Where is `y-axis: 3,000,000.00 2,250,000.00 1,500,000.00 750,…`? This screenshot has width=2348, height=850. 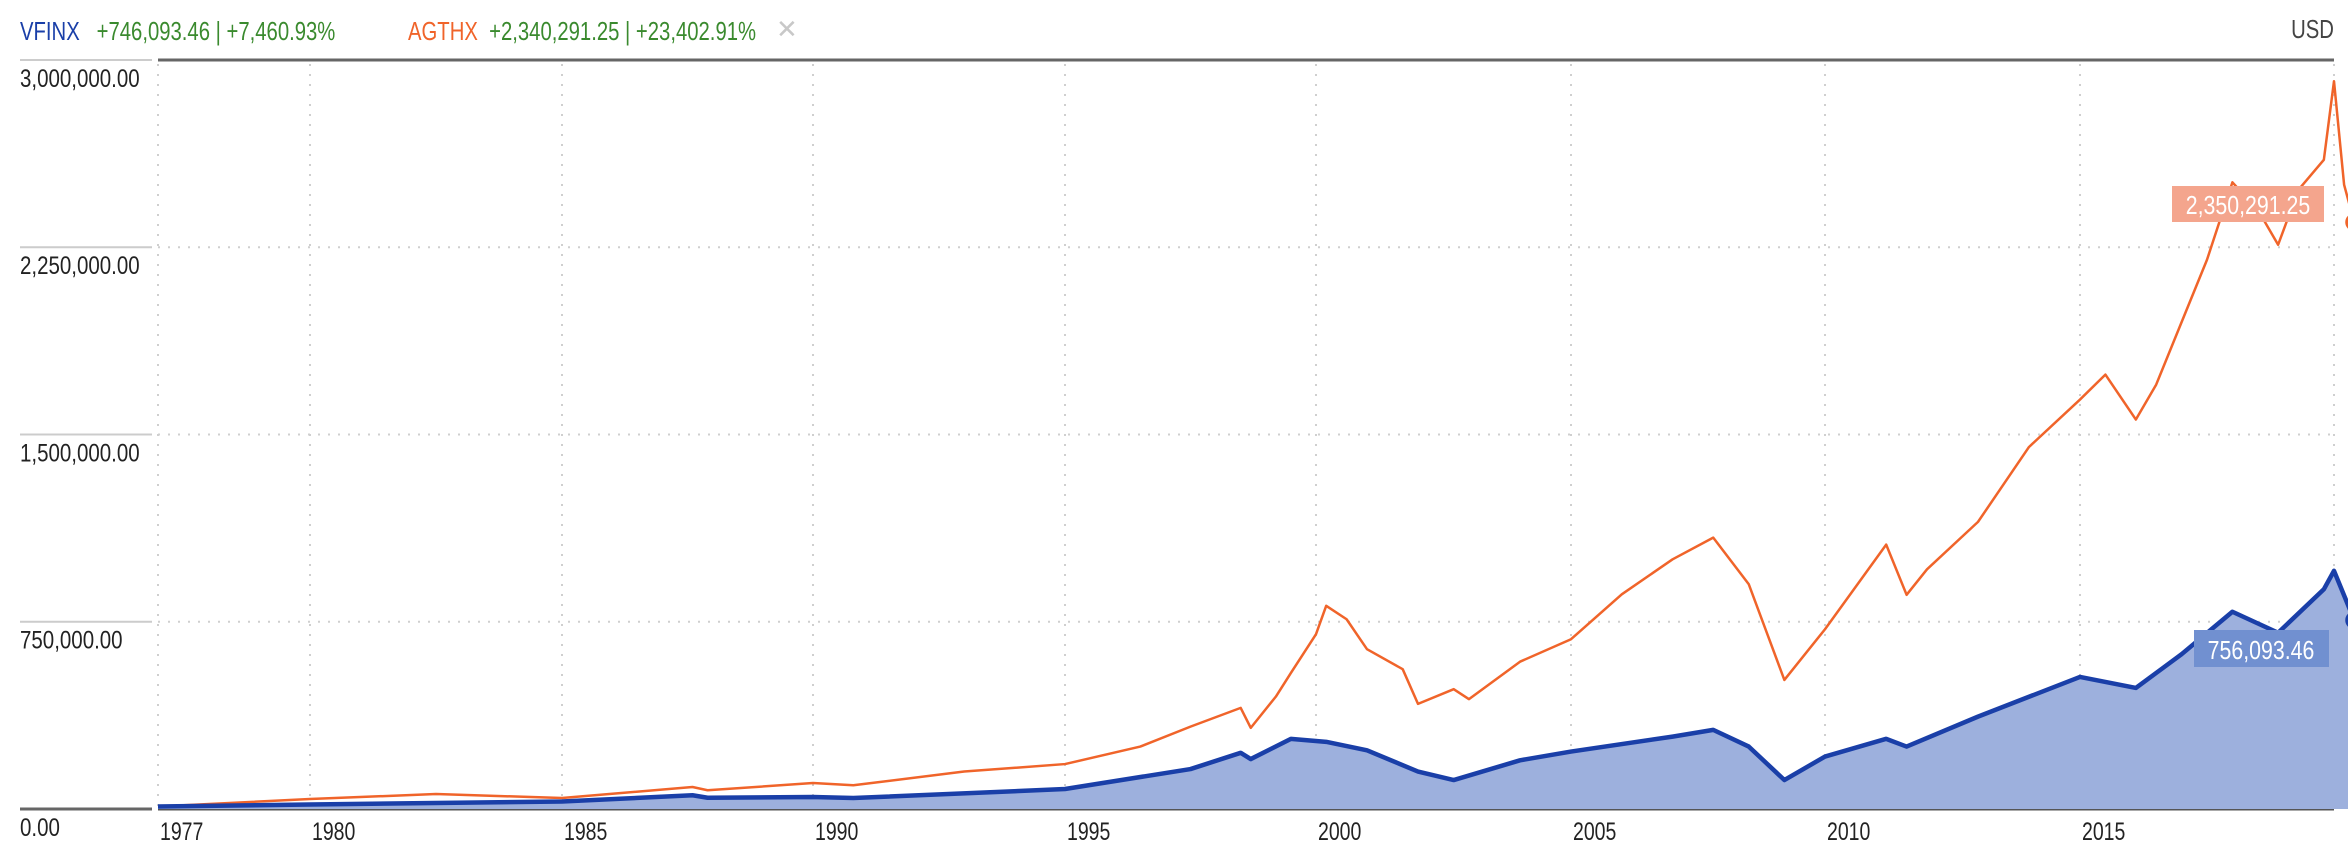 y-axis: 3,000,000.00 2,250,000.00 1,500,000.00 750,… is located at coordinates (86, 450).